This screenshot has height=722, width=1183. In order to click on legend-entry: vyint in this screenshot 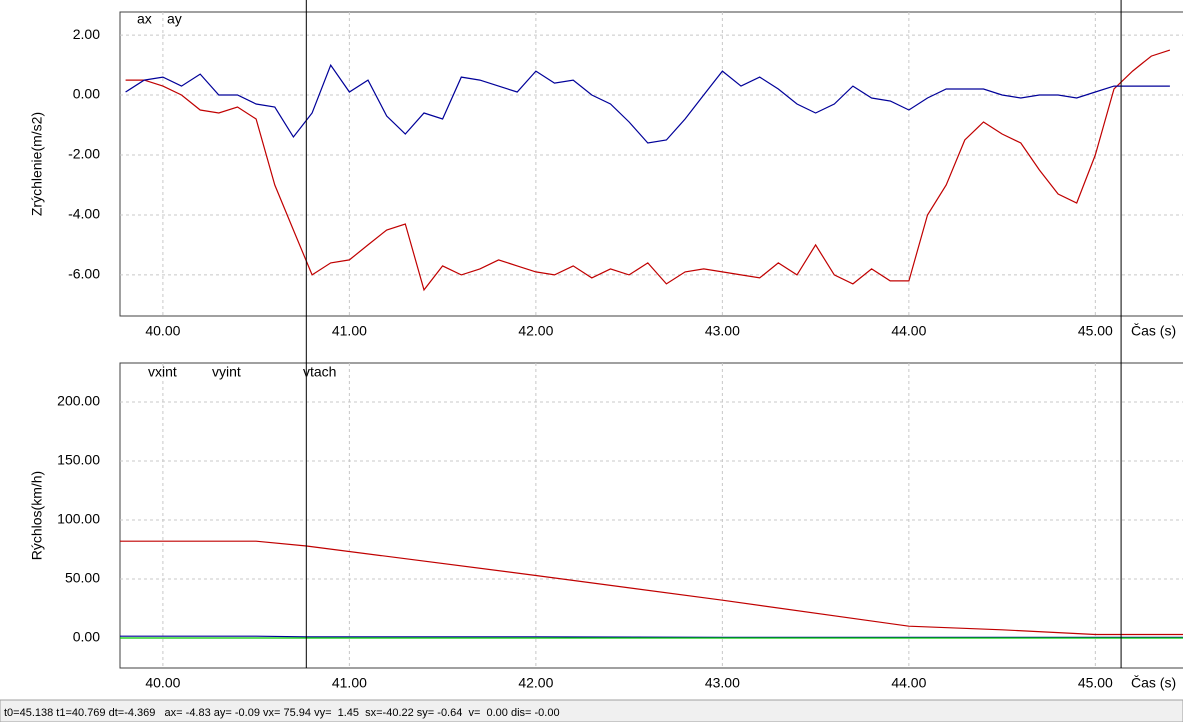, I will do `click(226, 372)`.